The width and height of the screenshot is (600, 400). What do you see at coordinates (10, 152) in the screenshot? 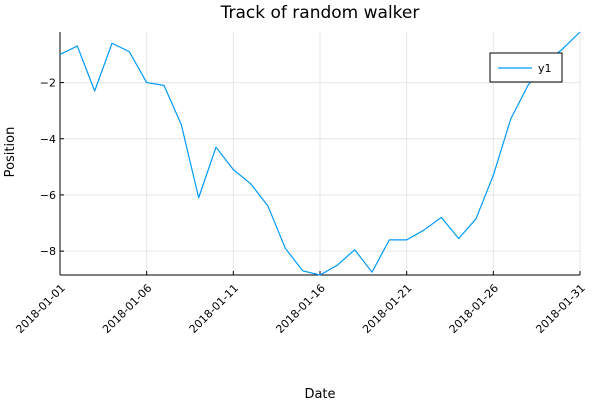
I see `y-axis-label: Position` at bounding box center [10, 152].